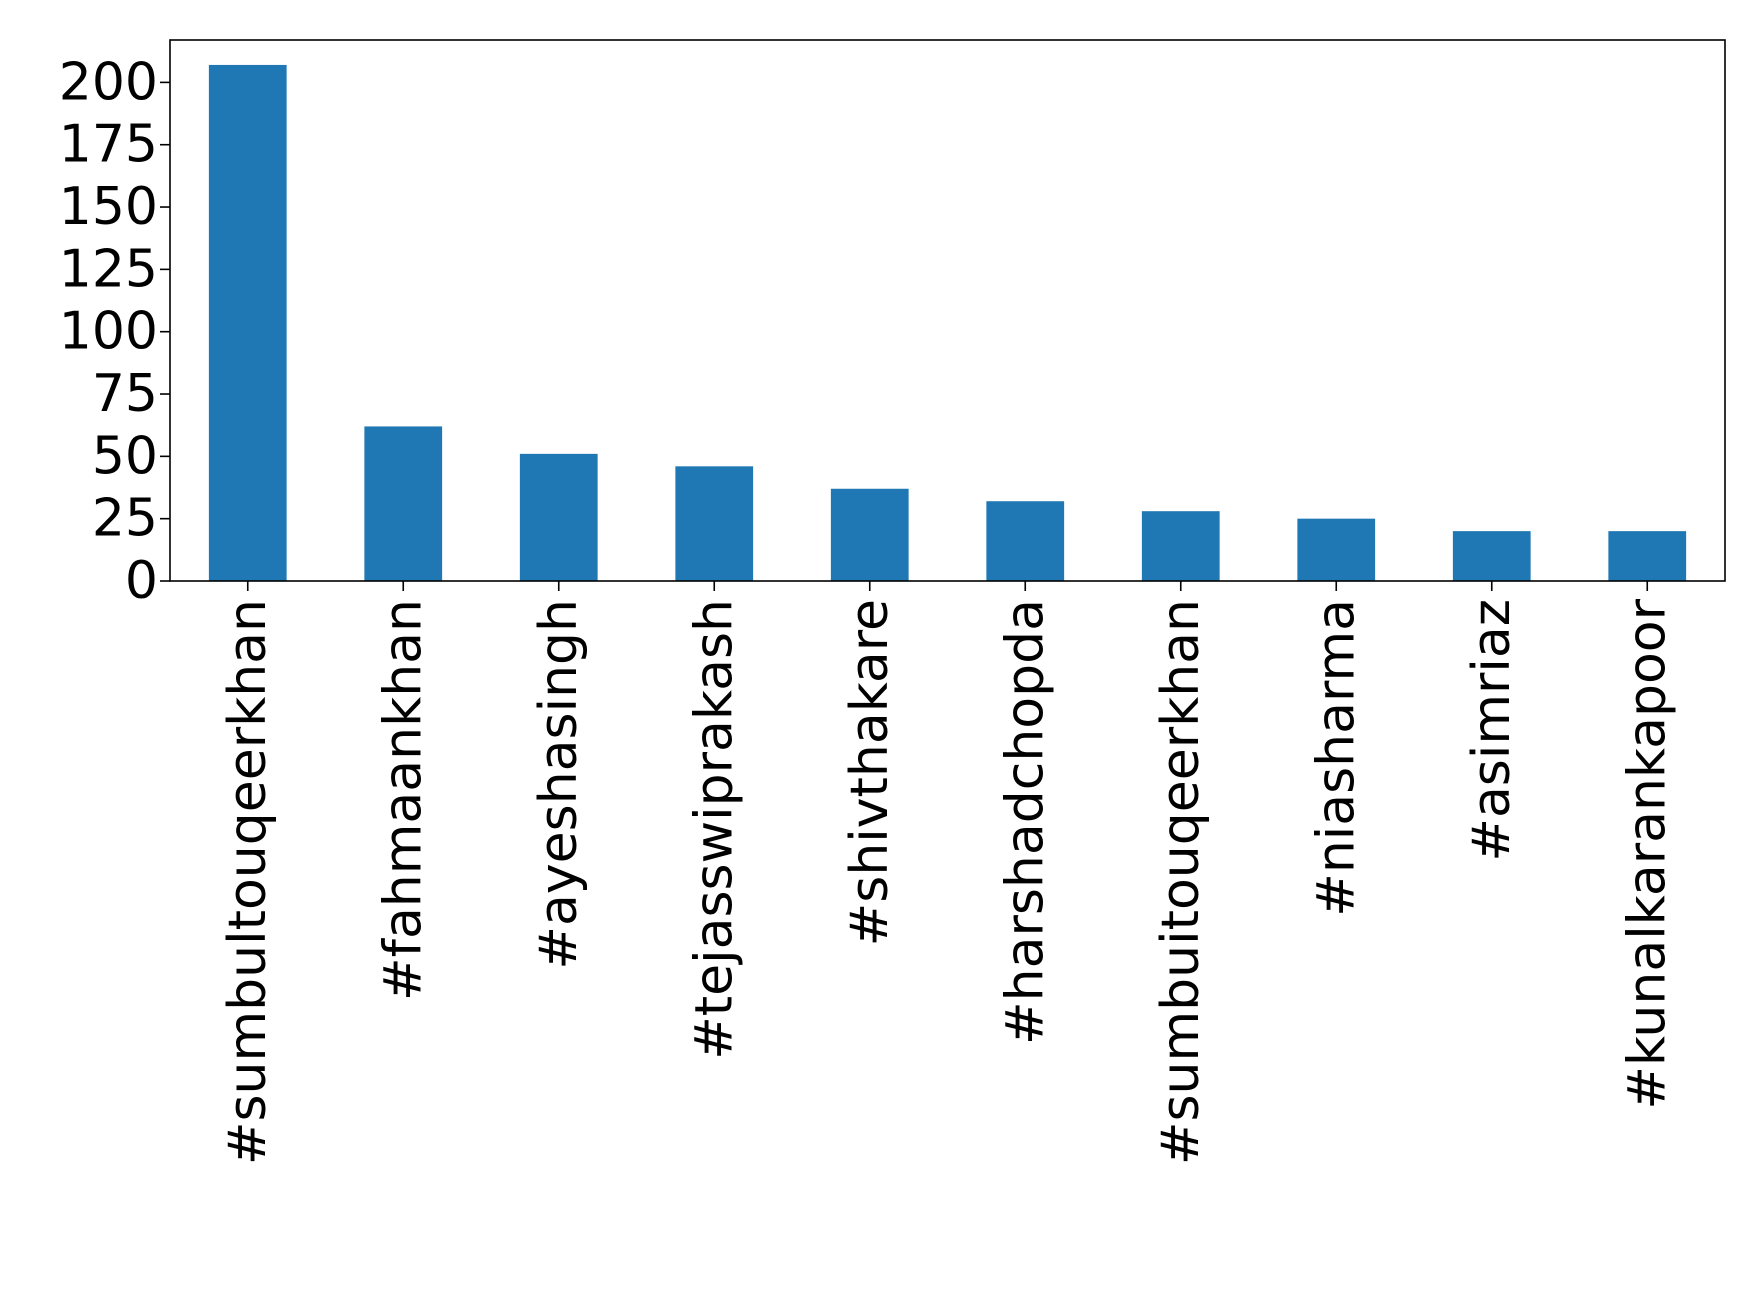 Image resolution: width=1758 pixels, height=1308 pixels. Describe the element at coordinates (559, 784) in the screenshot. I see `x-tick-label: #ayeshasingh` at that location.